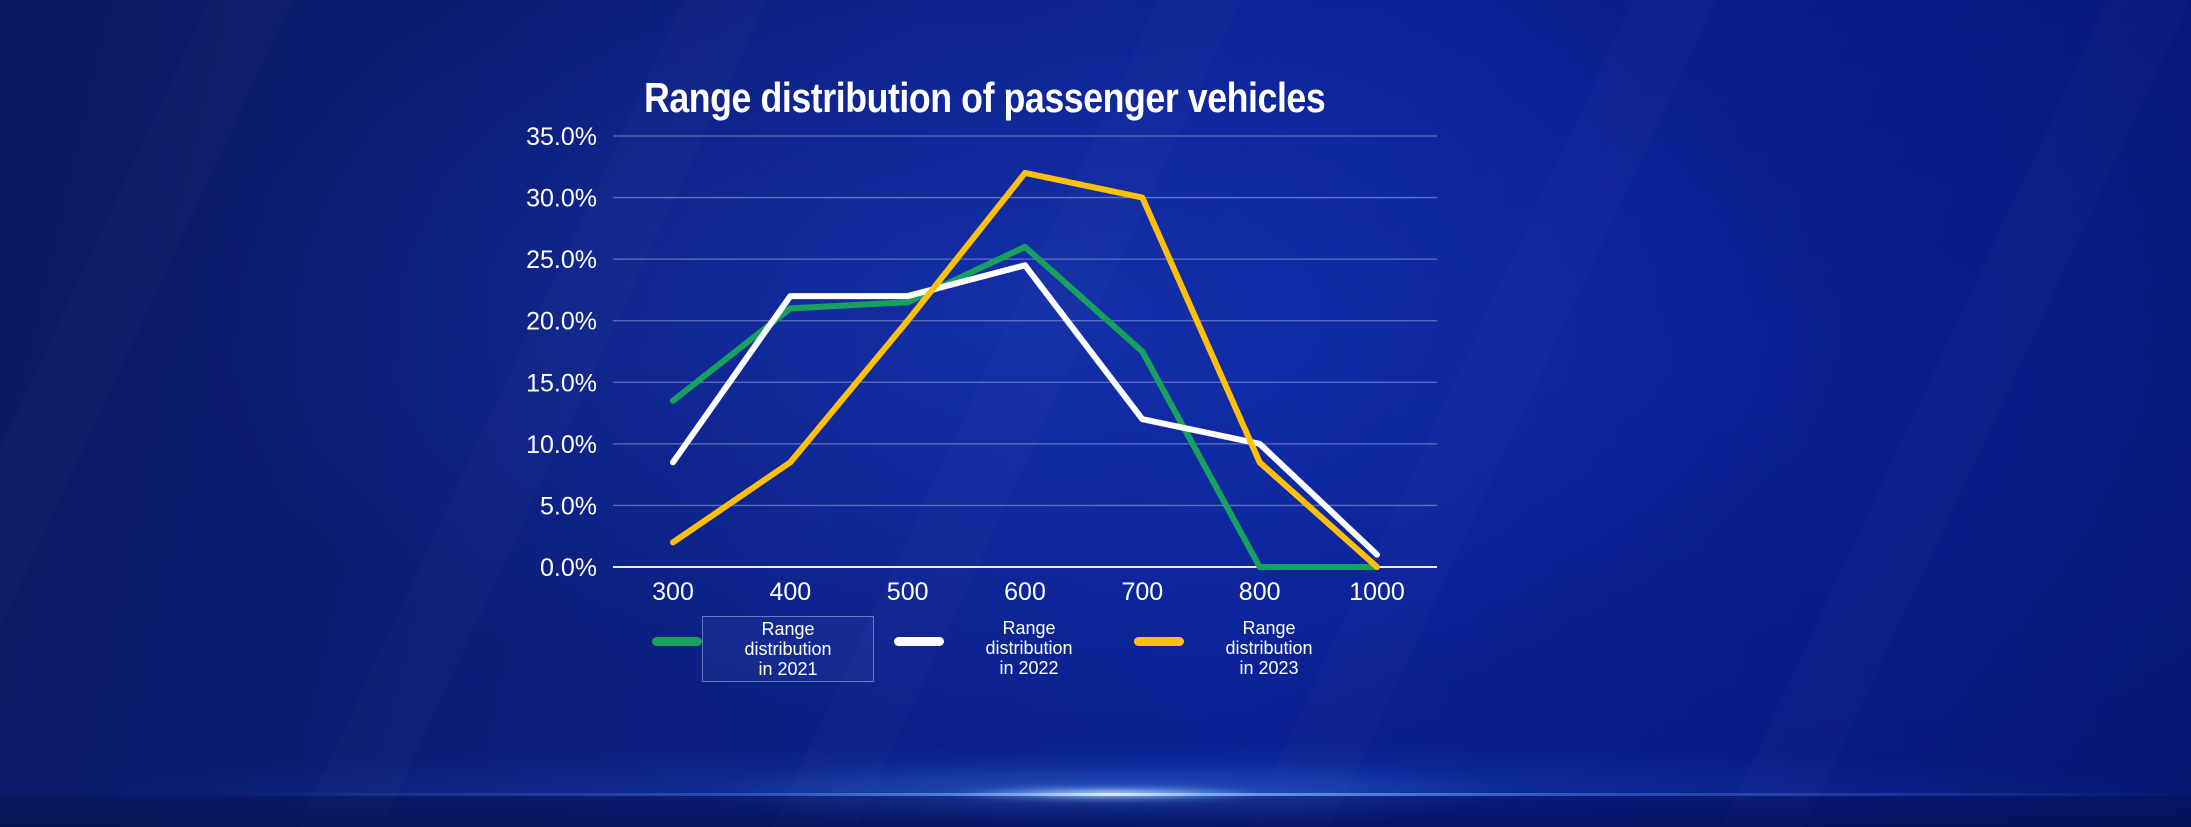  What do you see at coordinates (673, 592) in the screenshot?
I see `x-axis-label-300: 300` at bounding box center [673, 592].